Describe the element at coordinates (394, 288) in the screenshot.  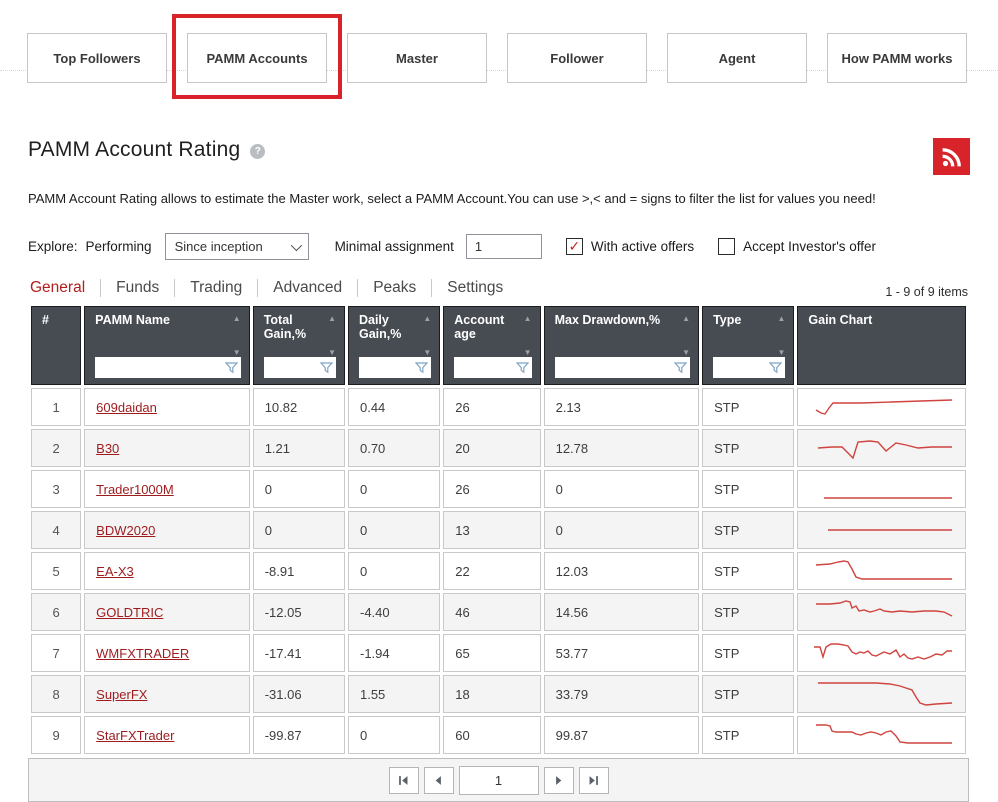
I see `tab-peaks: Peaks` at that location.